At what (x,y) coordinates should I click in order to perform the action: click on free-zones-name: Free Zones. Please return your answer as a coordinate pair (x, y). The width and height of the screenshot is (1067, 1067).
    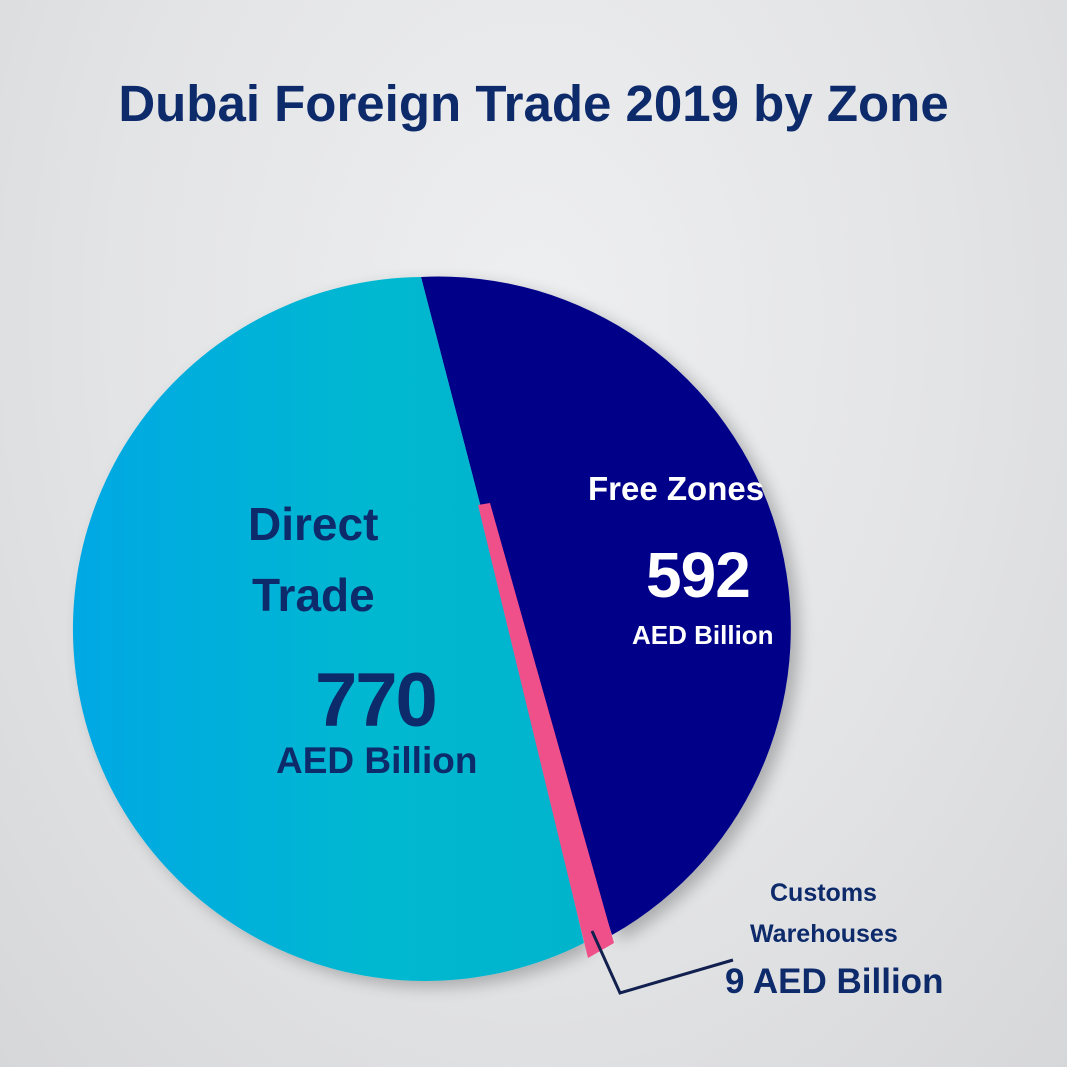
    Looking at the image, I should click on (676, 488).